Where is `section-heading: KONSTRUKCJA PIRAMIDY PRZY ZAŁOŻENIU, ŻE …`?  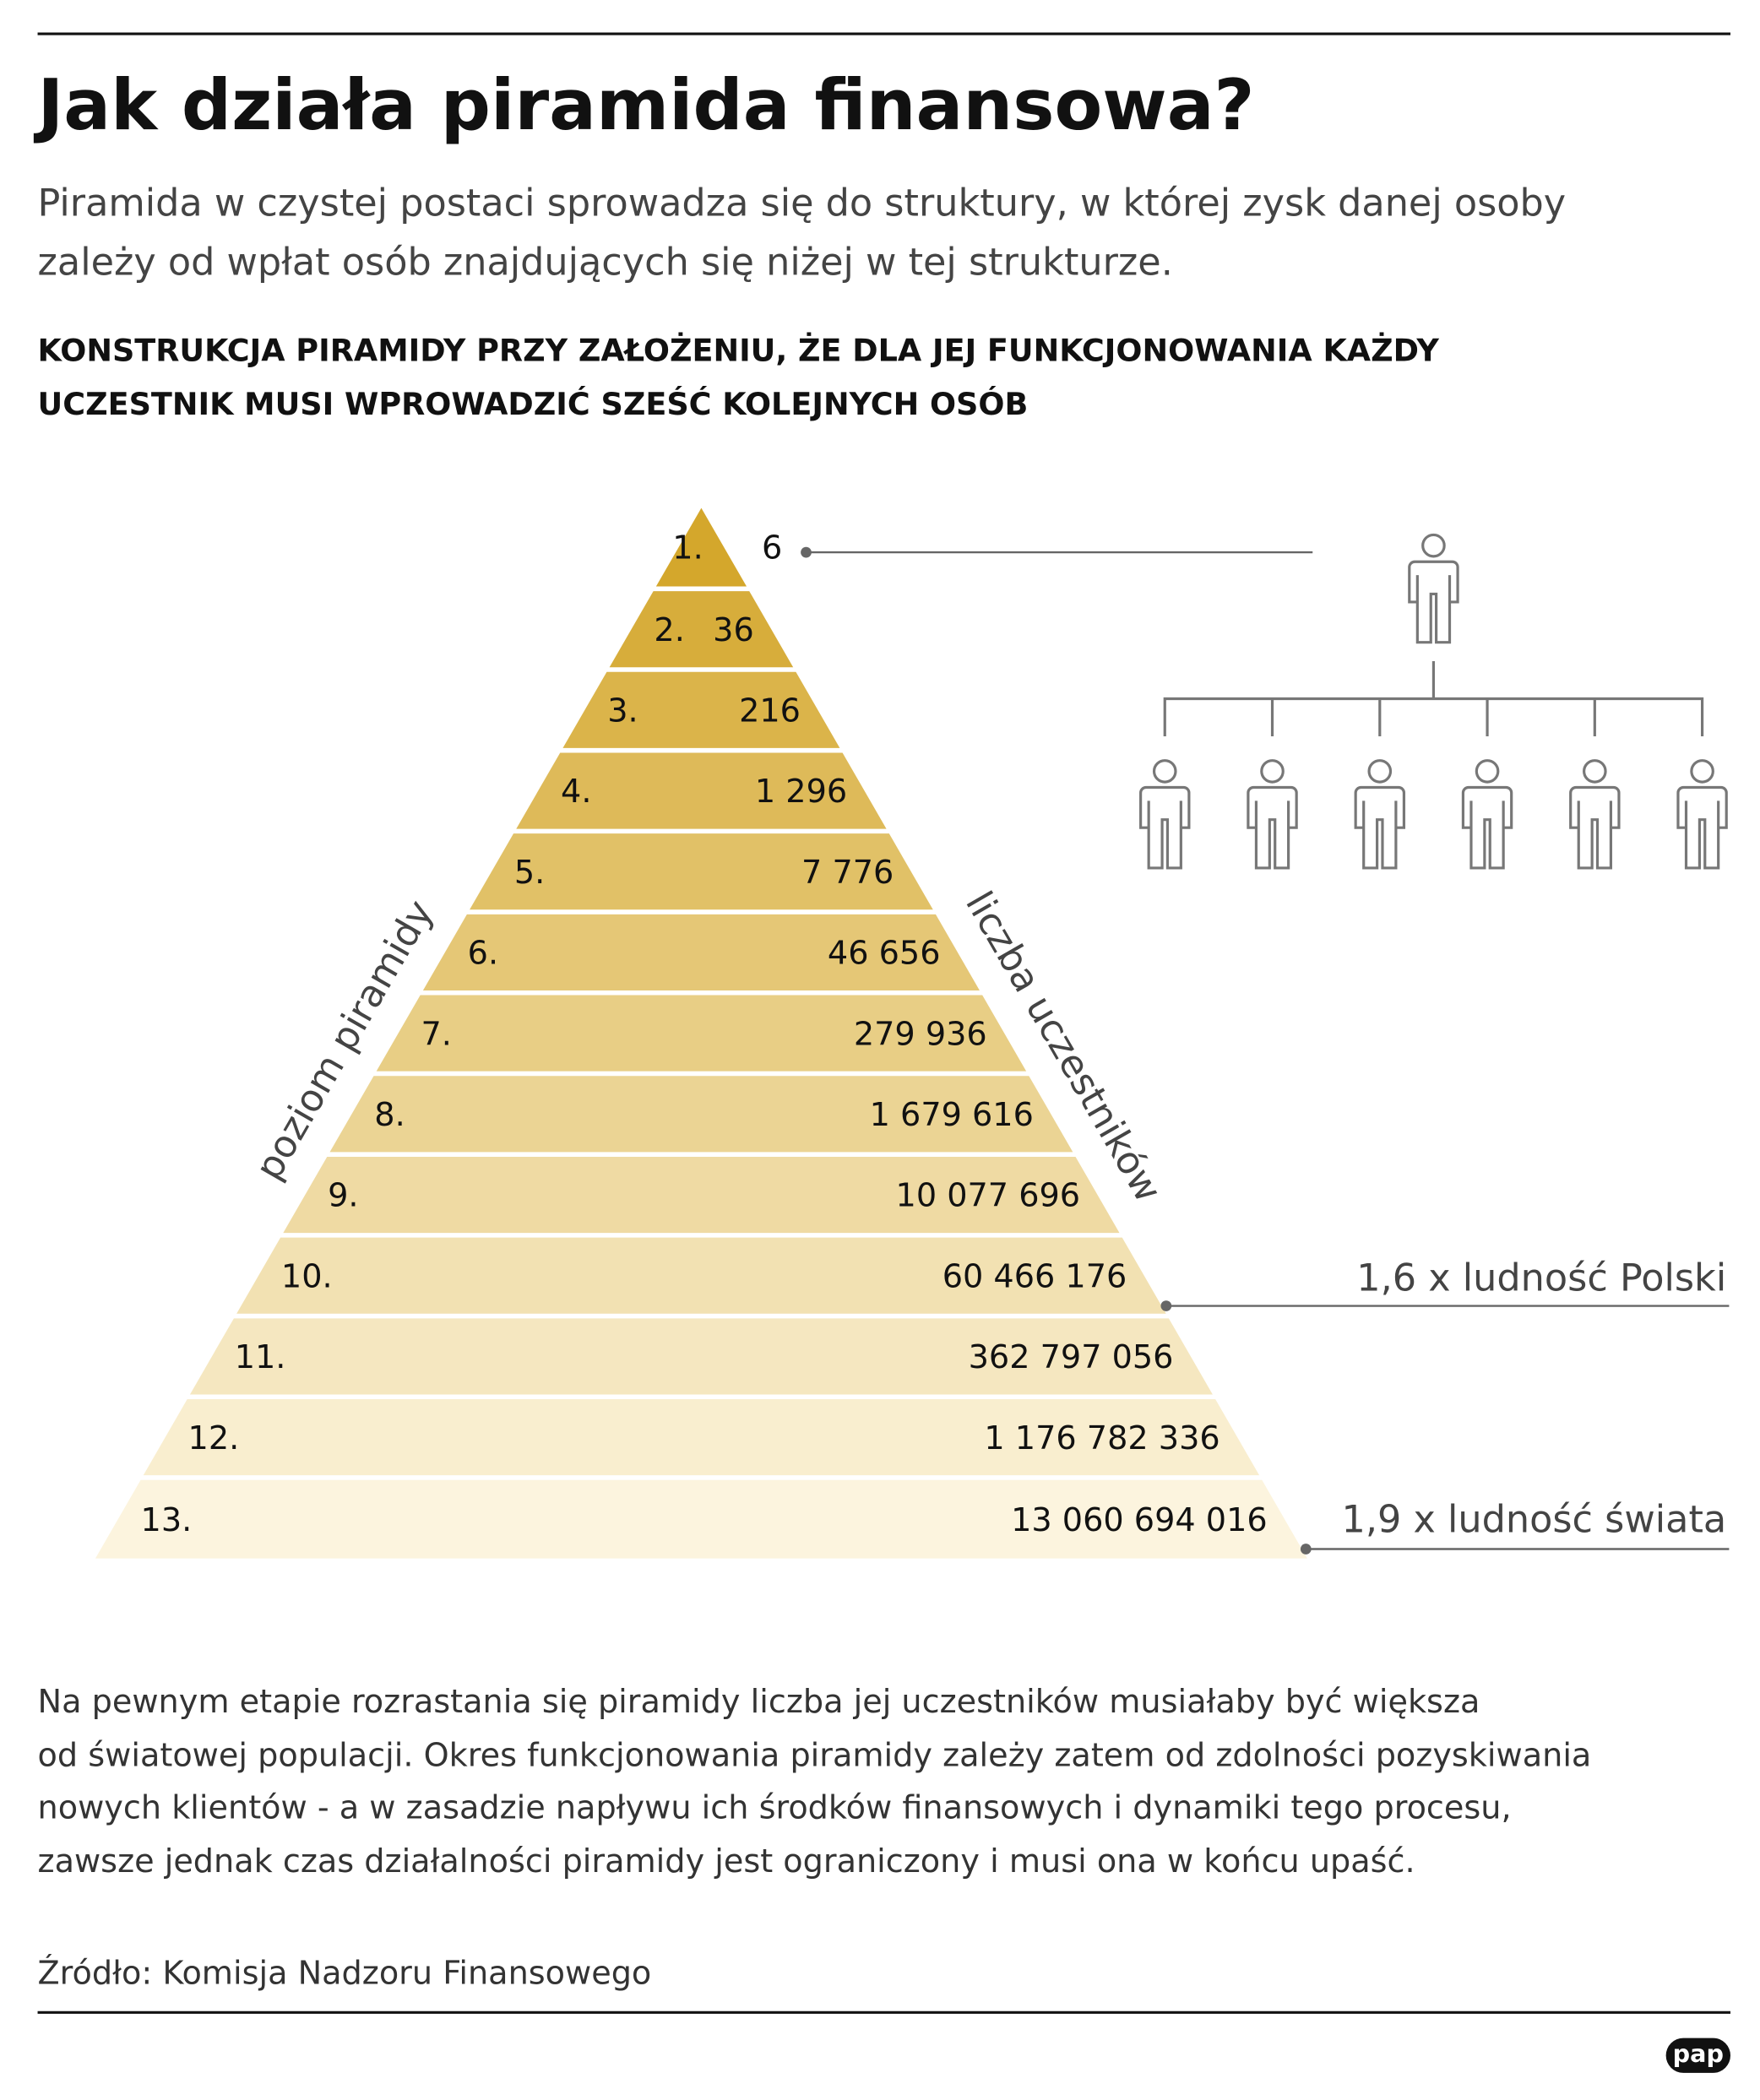
section-heading: KONSTRUKCJA PIRAMIDY PRZY ZAŁOŻENIU, ŻE … is located at coordinates (739, 351).